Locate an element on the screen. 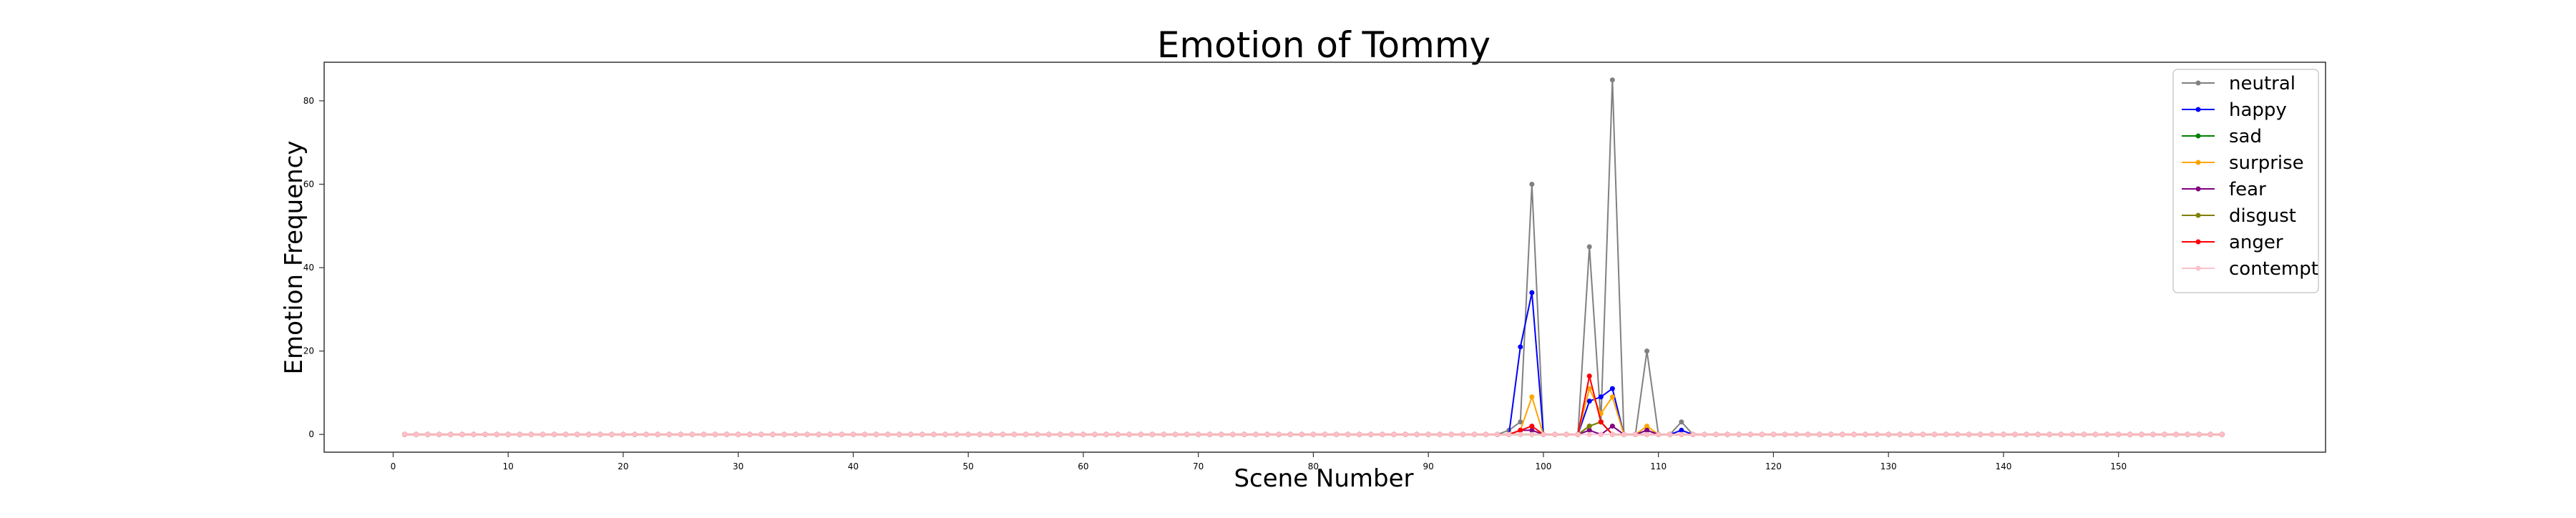 Image resolution: width=2576 pixels, height=518 pixels. legend-marker-disgust is located at coordinates (2198, 215).